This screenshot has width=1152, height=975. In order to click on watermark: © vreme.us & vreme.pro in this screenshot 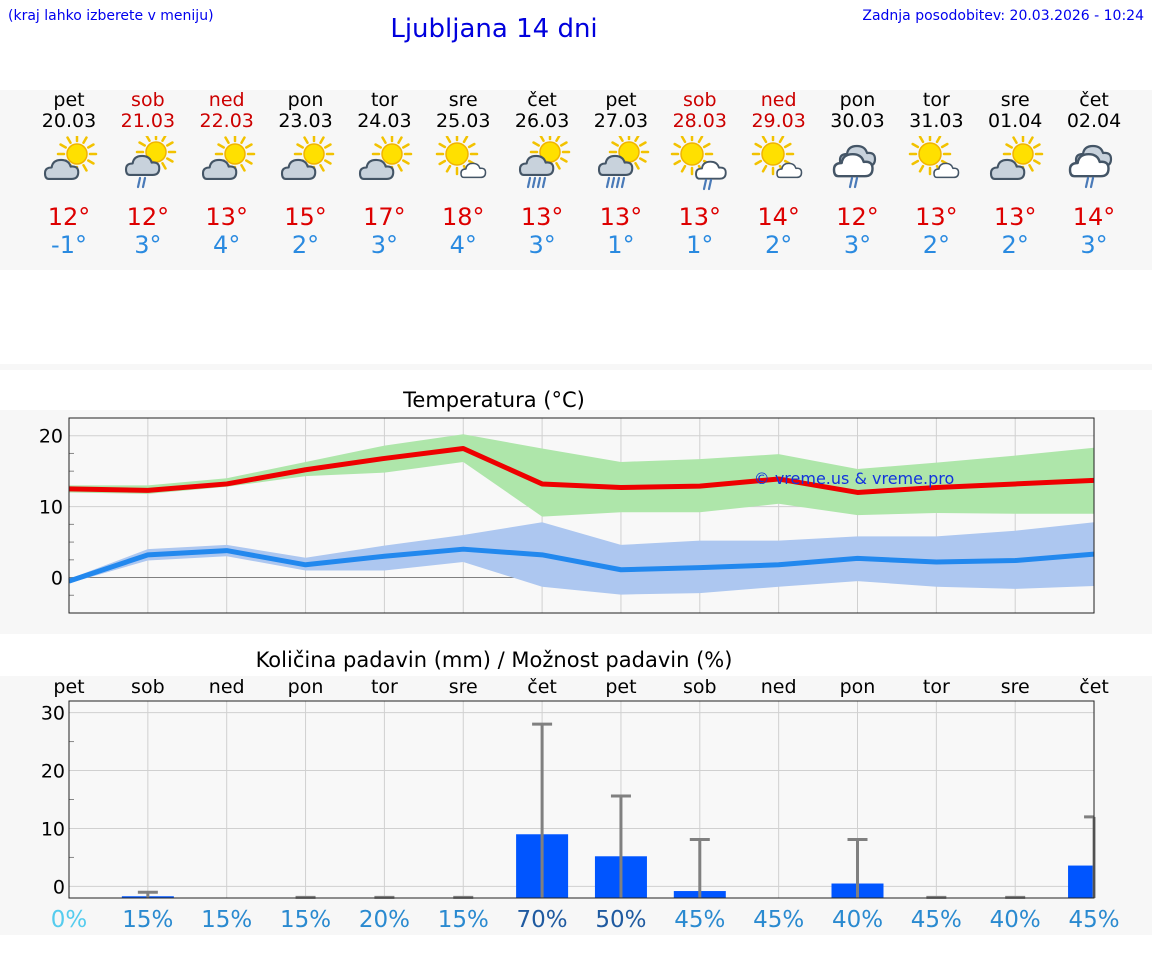, I will do `click(854, 478)`.